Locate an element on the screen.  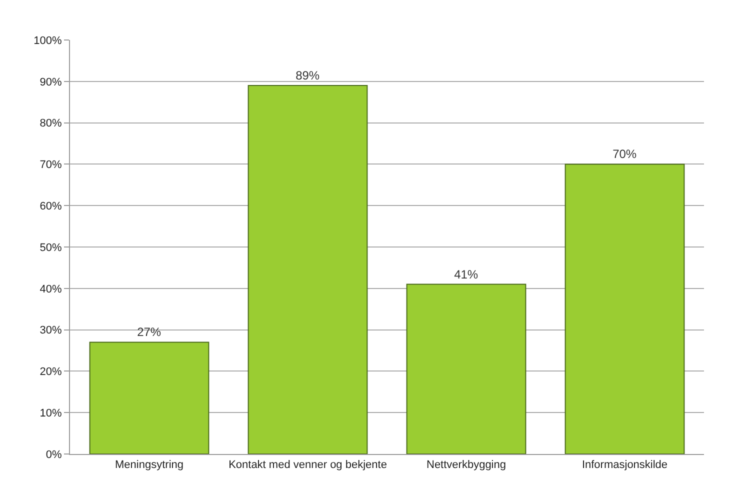
data-label: 70% is located at coordinates (624, 154).